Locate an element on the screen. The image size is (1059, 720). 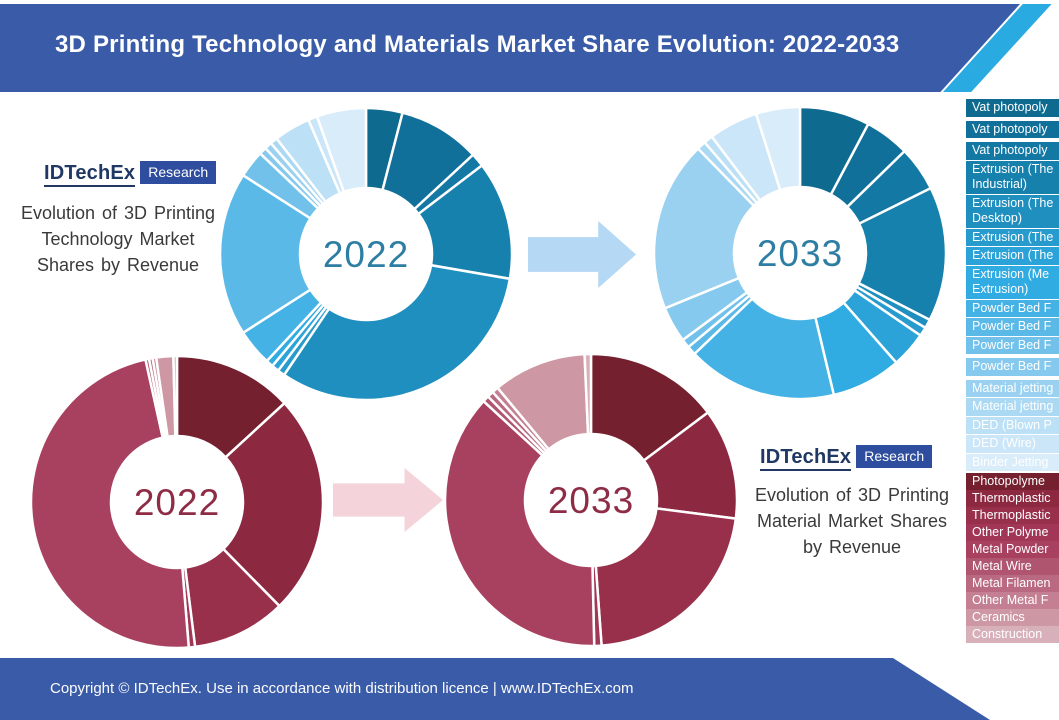
evolution-arrow-technology-icon is located at coordinates (582, 254).